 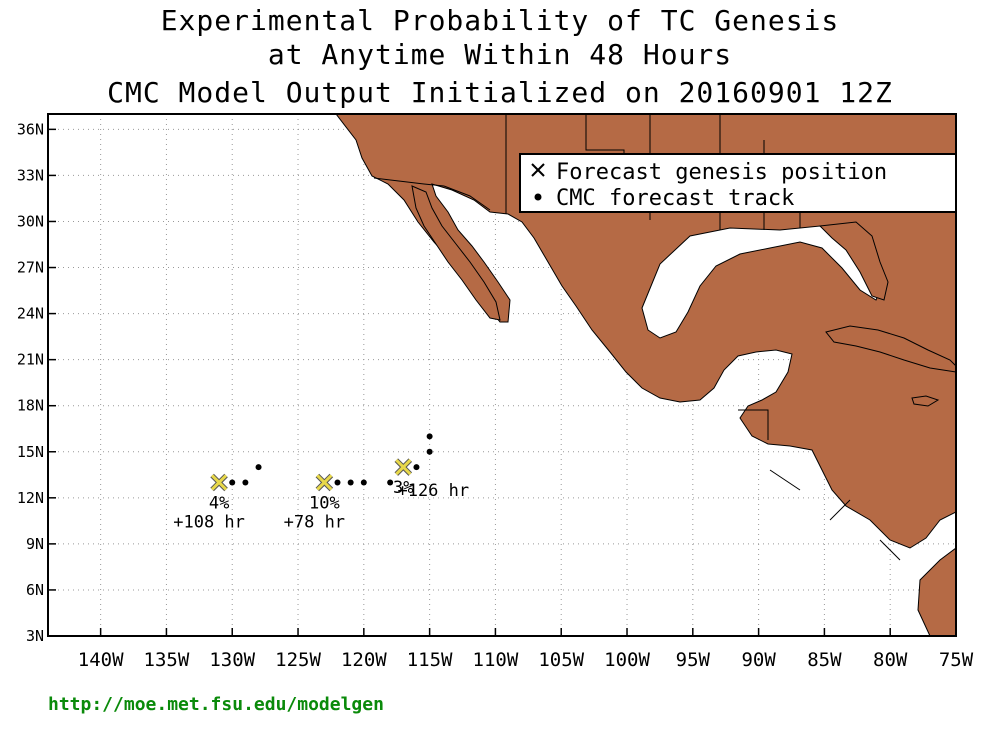 What do you see at coordinates (167, 660) in the screenshot?
I see `lon-tick-label: 135W` at bounding box center [167, 660].